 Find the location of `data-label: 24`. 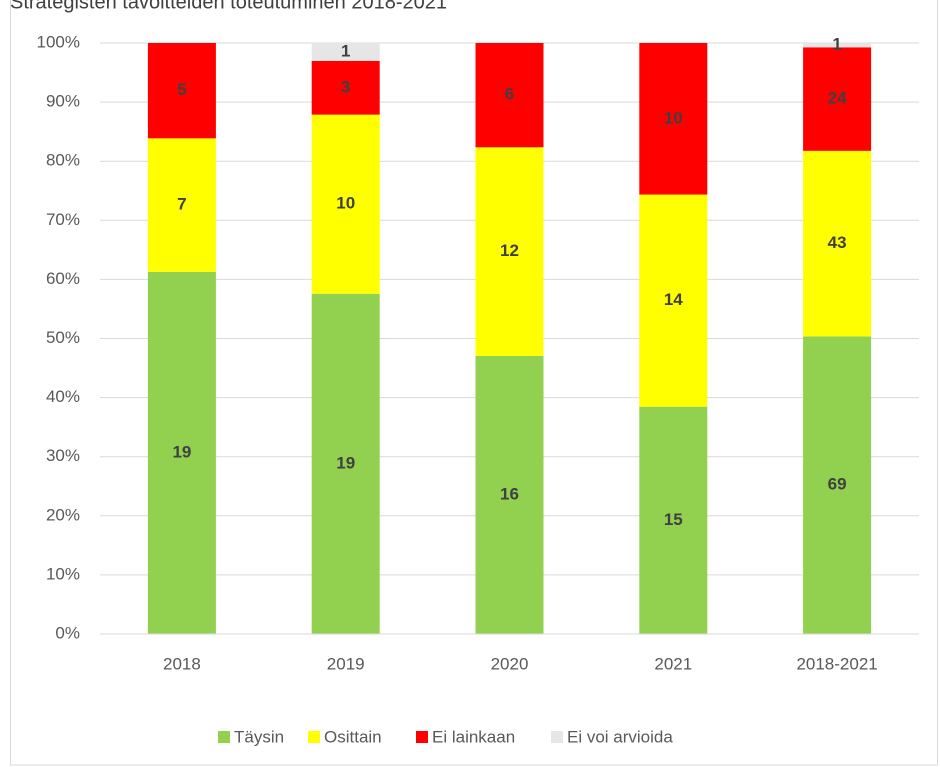

data-label: 24 is located at coordinates (837, 98).